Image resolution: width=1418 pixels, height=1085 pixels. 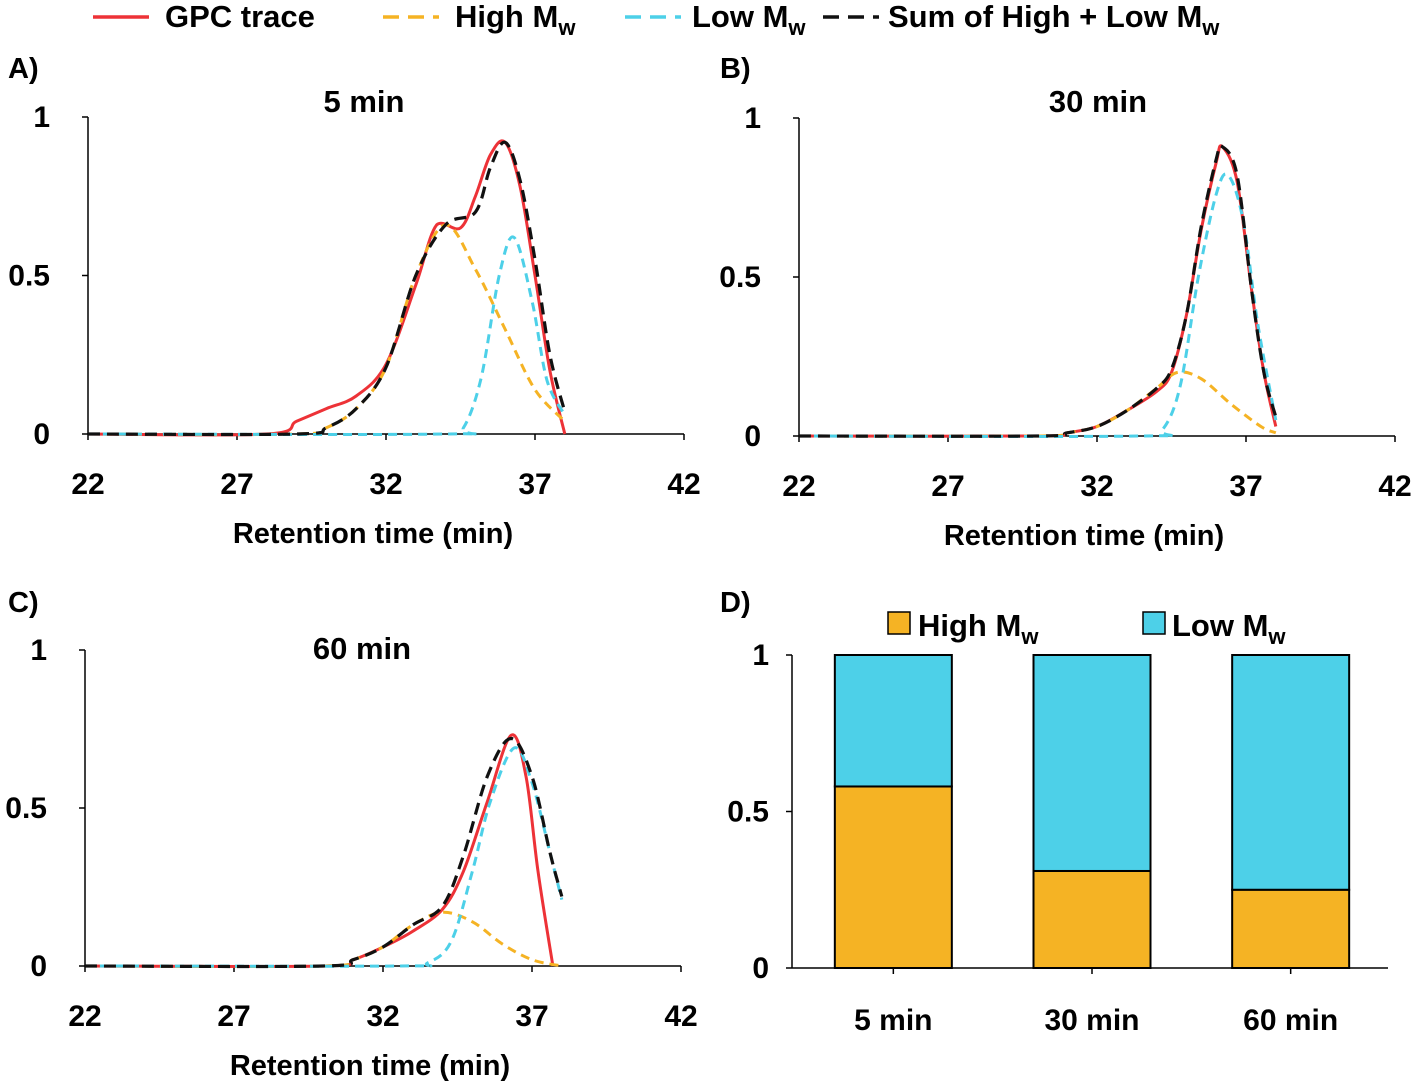 What do you see at coordinates (969, 625) in the screenshot?
I see `bar-legend-label-main: High M` at bounding box center [969, 625].